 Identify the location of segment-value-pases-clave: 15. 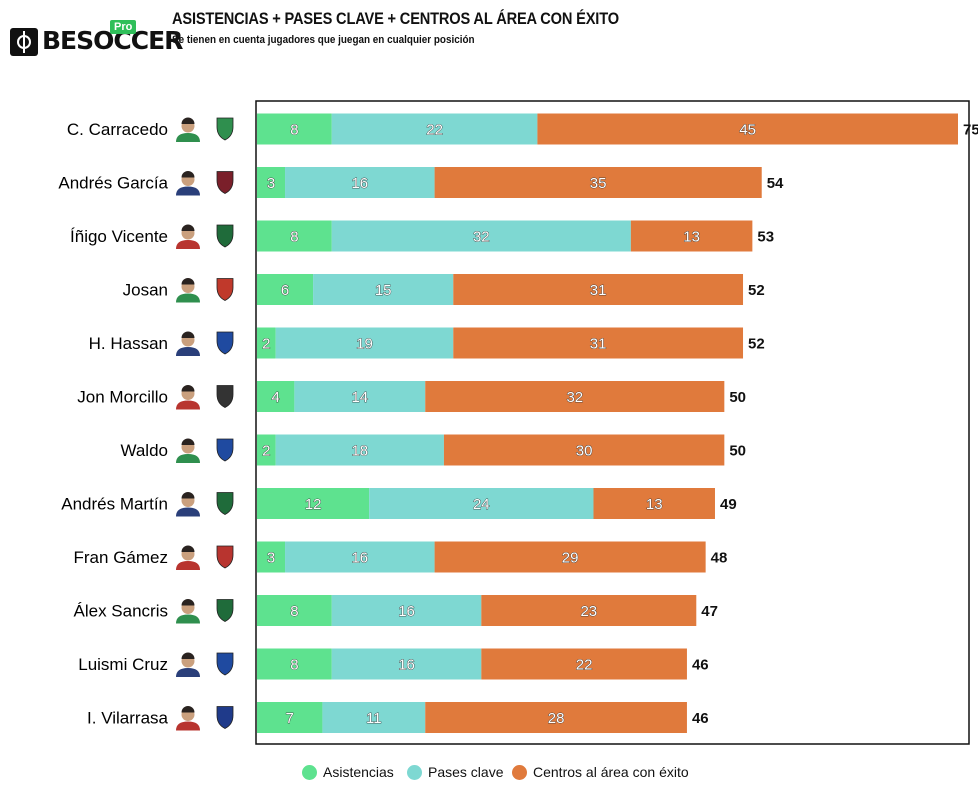
(383, 290).